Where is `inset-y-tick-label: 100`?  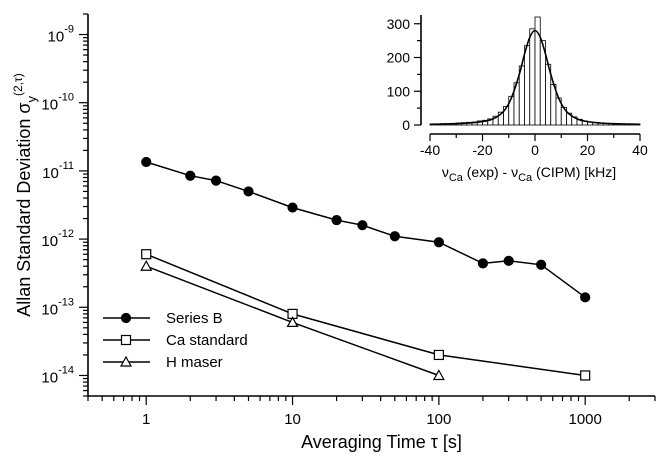 inset-y-tick-label: 100 is located at coordinates (399, 91).